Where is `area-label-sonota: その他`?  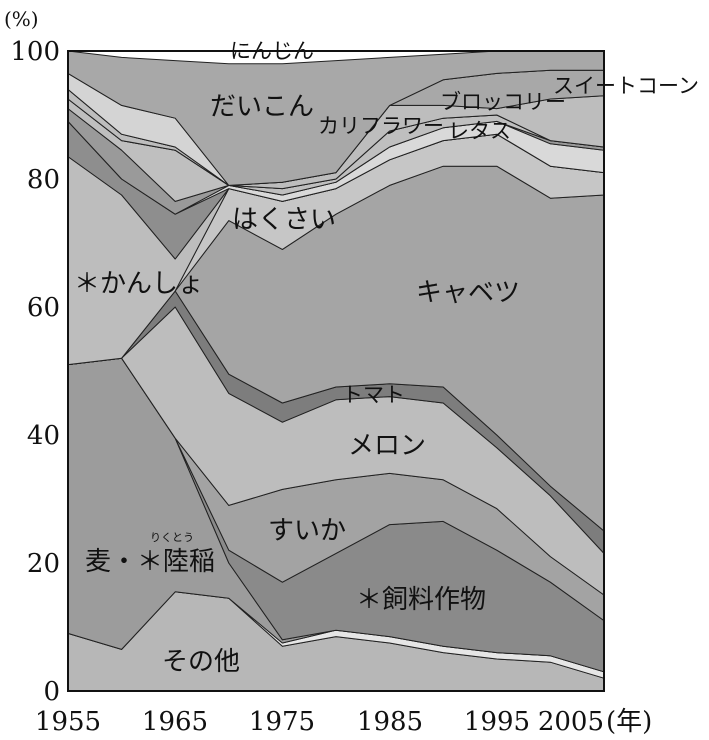
area-label-sonota: その他 is located at coordinates (201, 662).